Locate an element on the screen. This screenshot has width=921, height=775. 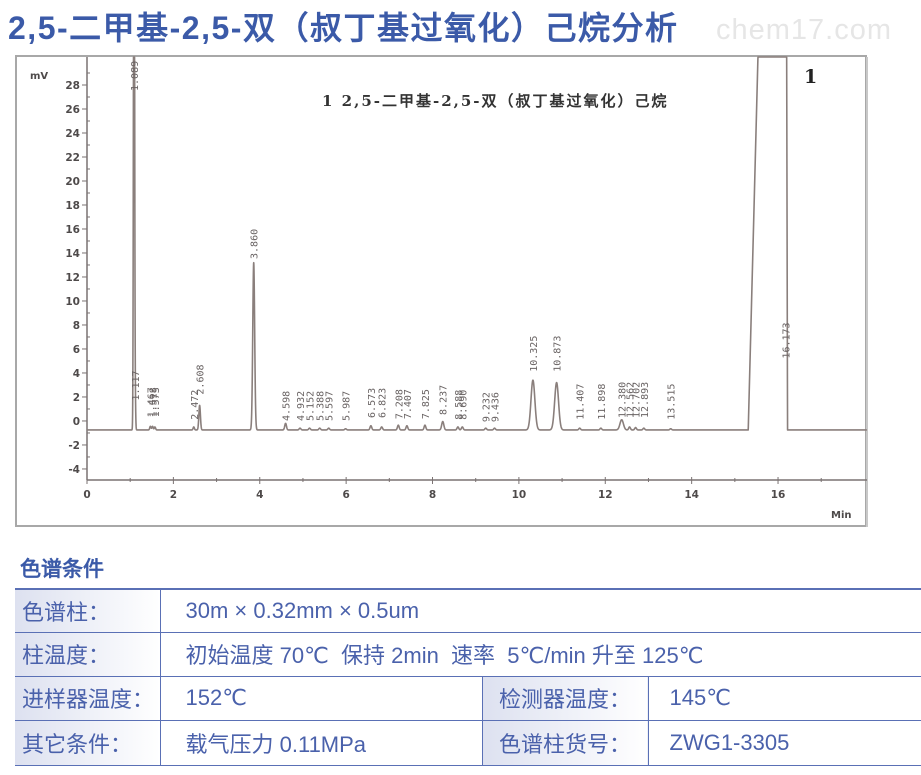
x-tick-label: 12 is located at coordinates (605, 495).